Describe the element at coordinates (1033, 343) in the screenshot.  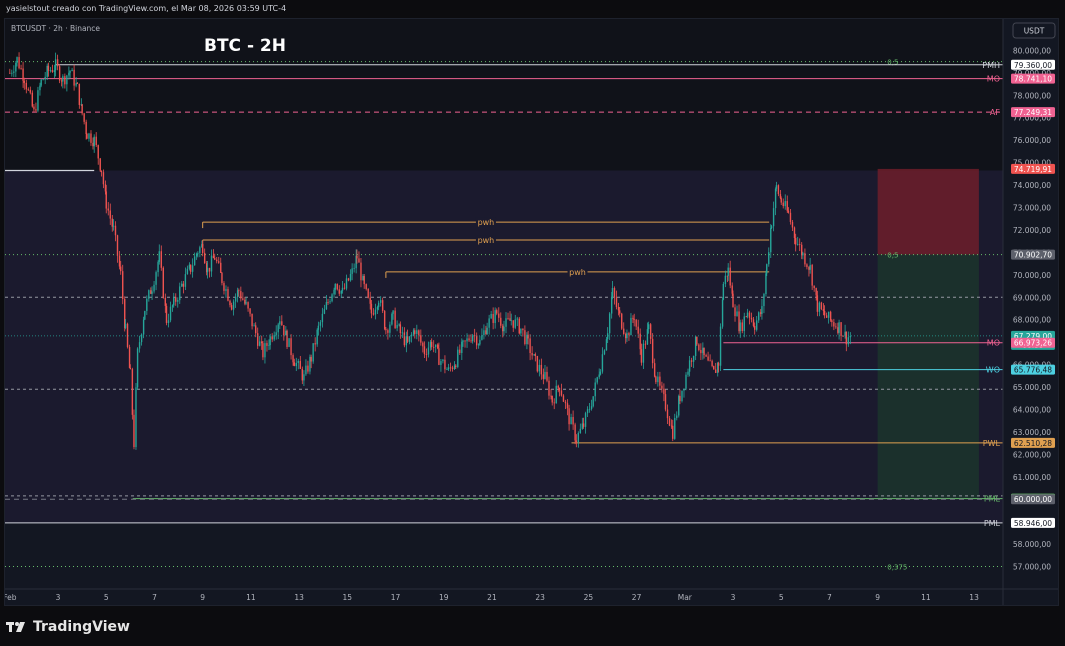
I see `price-badge-text: 66.973,26` at that location.